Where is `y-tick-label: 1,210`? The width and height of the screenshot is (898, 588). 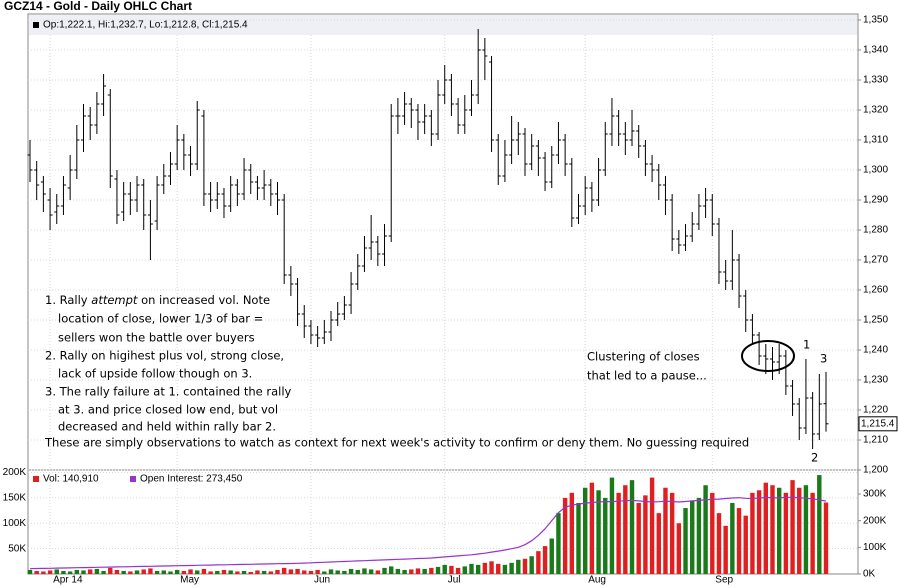
y-tick-label: 1,210 is located at coordinates (875, 440).